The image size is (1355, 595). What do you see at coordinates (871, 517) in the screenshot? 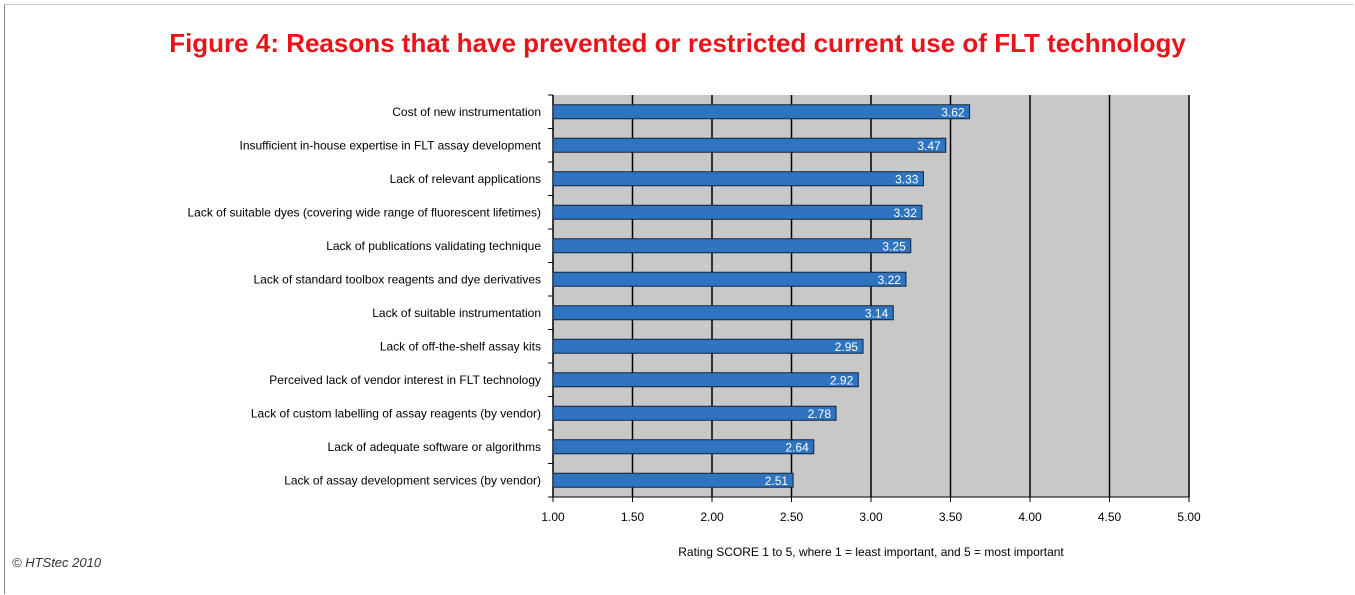
I see `x-tick-label: 3.00` at bounding box center [871, 517].